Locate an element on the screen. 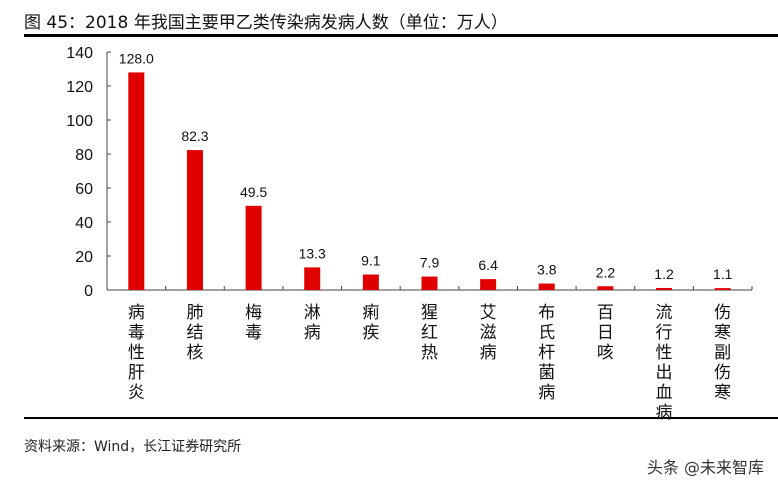  data-label: 1.2 is located at coordinates (664, 274).